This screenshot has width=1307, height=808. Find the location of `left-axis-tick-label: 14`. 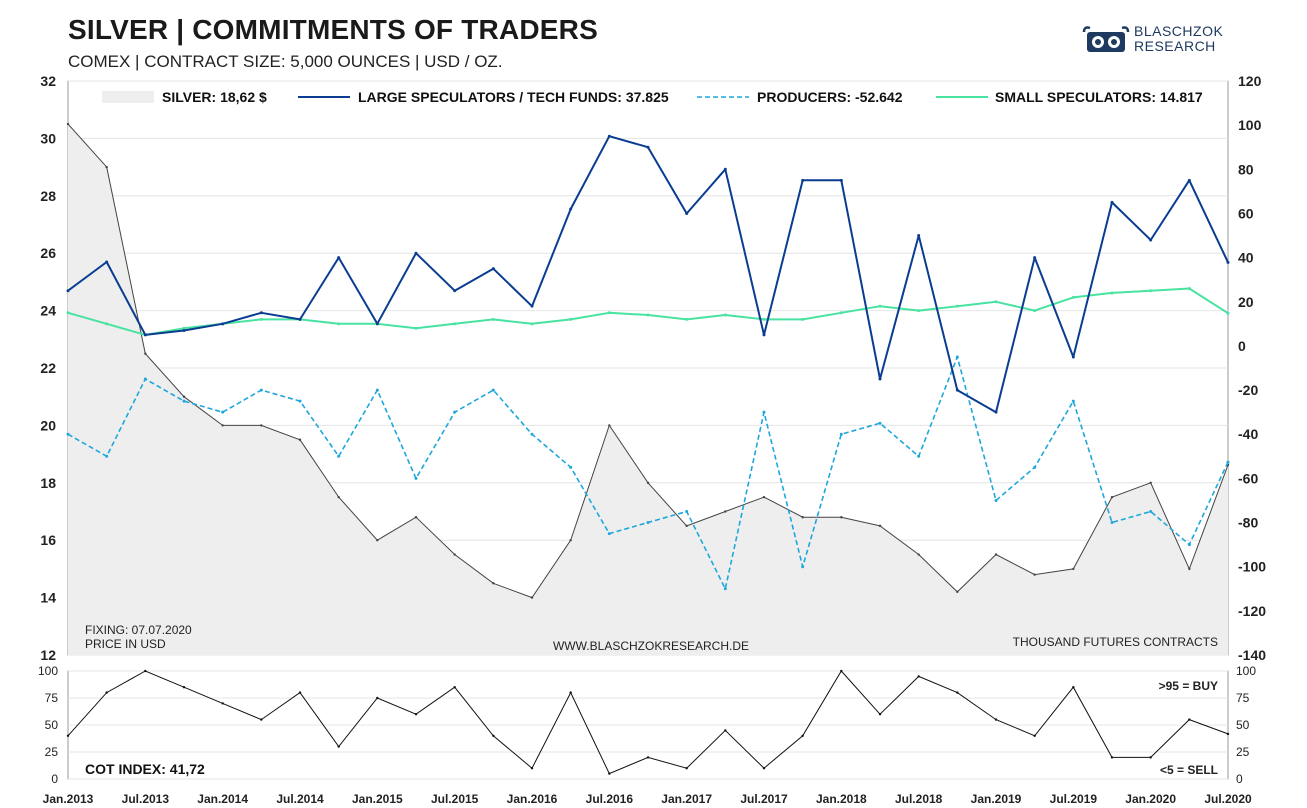

left-axis-tick-label: 14 is located at coordinates (48, 598).